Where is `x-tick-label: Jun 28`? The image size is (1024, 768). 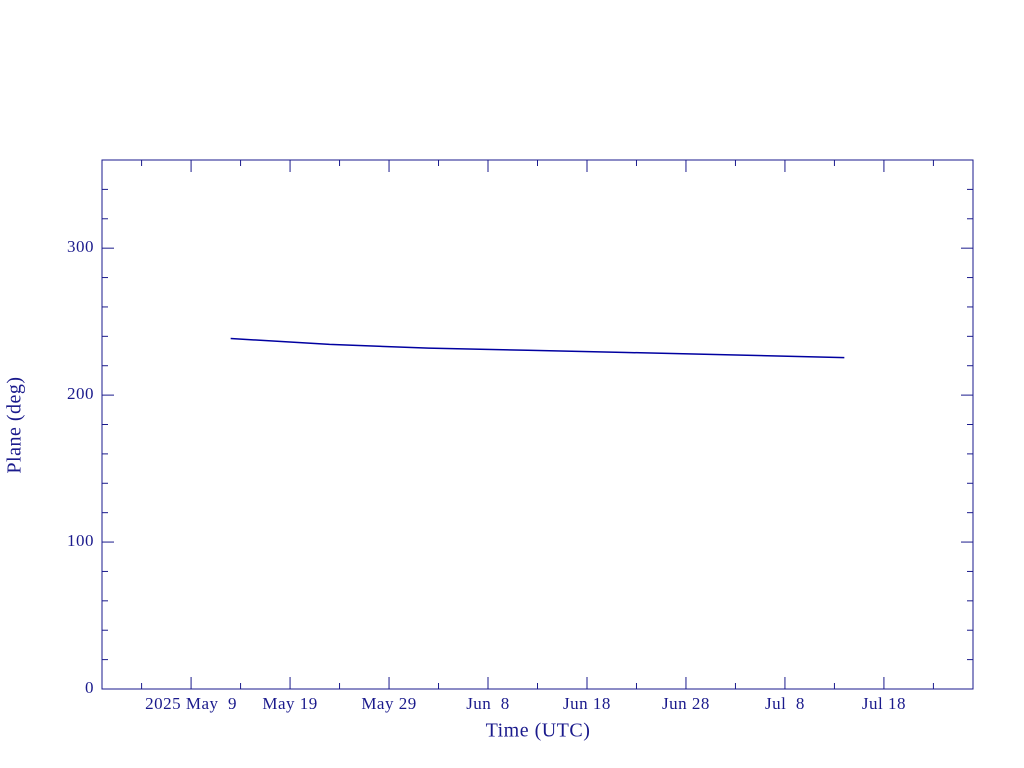
x-tick-label: Jun 28 is located at coordinates (686, 703).